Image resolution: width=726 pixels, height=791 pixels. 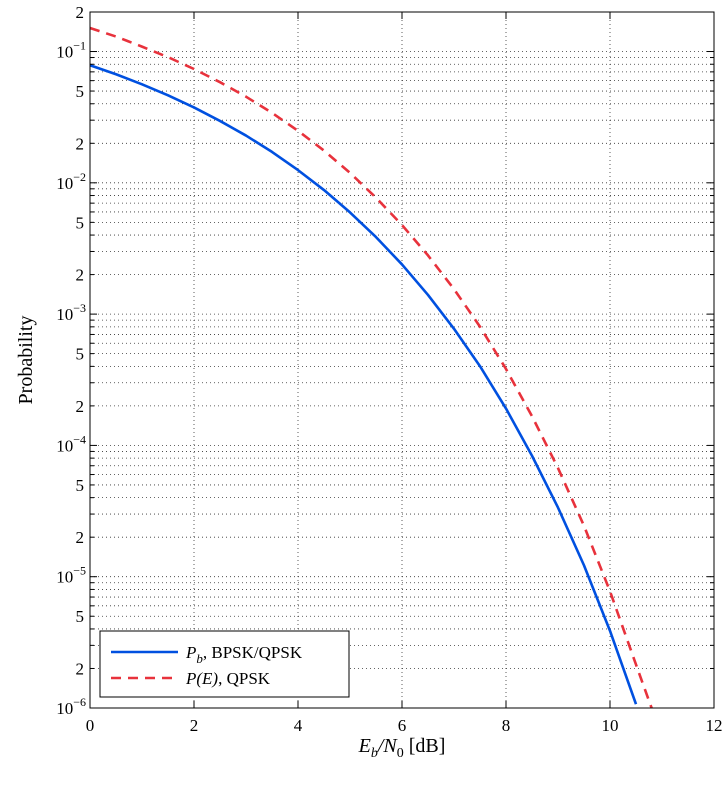 I want to click on x-tick-label: 10, so click(x=610, y=725).